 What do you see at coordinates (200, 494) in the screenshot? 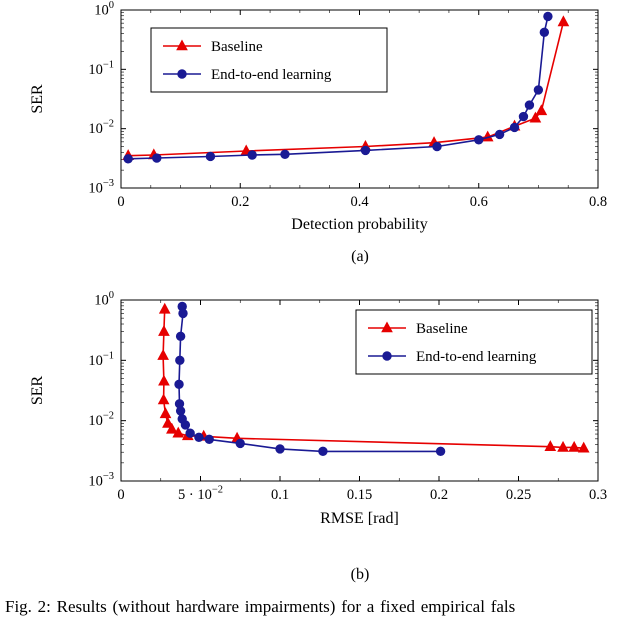
I see `x-tick-label: 5 · 10⁻²` at bounding box center [200, 494].